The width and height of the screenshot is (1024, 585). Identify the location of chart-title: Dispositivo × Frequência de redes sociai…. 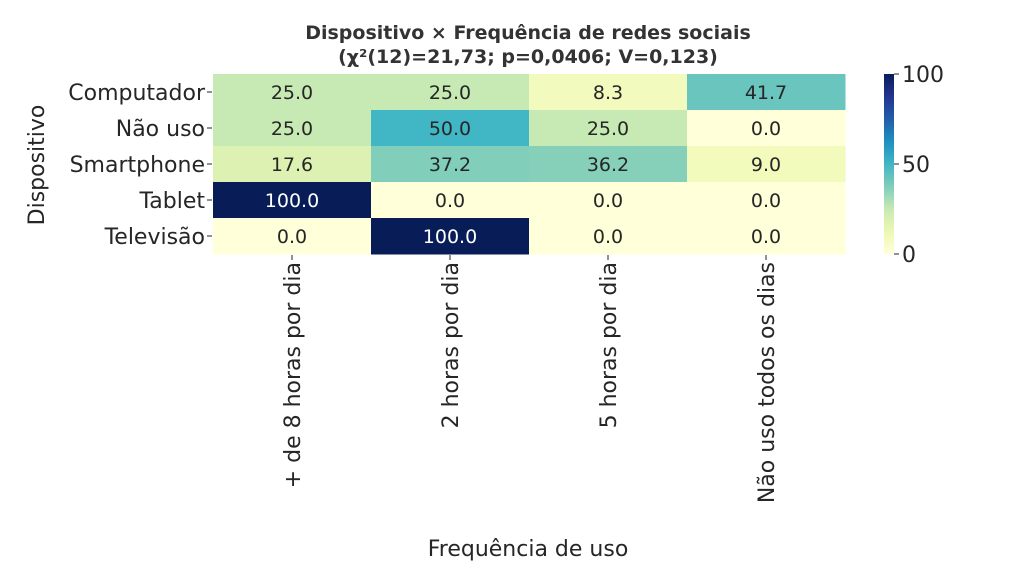
(528, 33).